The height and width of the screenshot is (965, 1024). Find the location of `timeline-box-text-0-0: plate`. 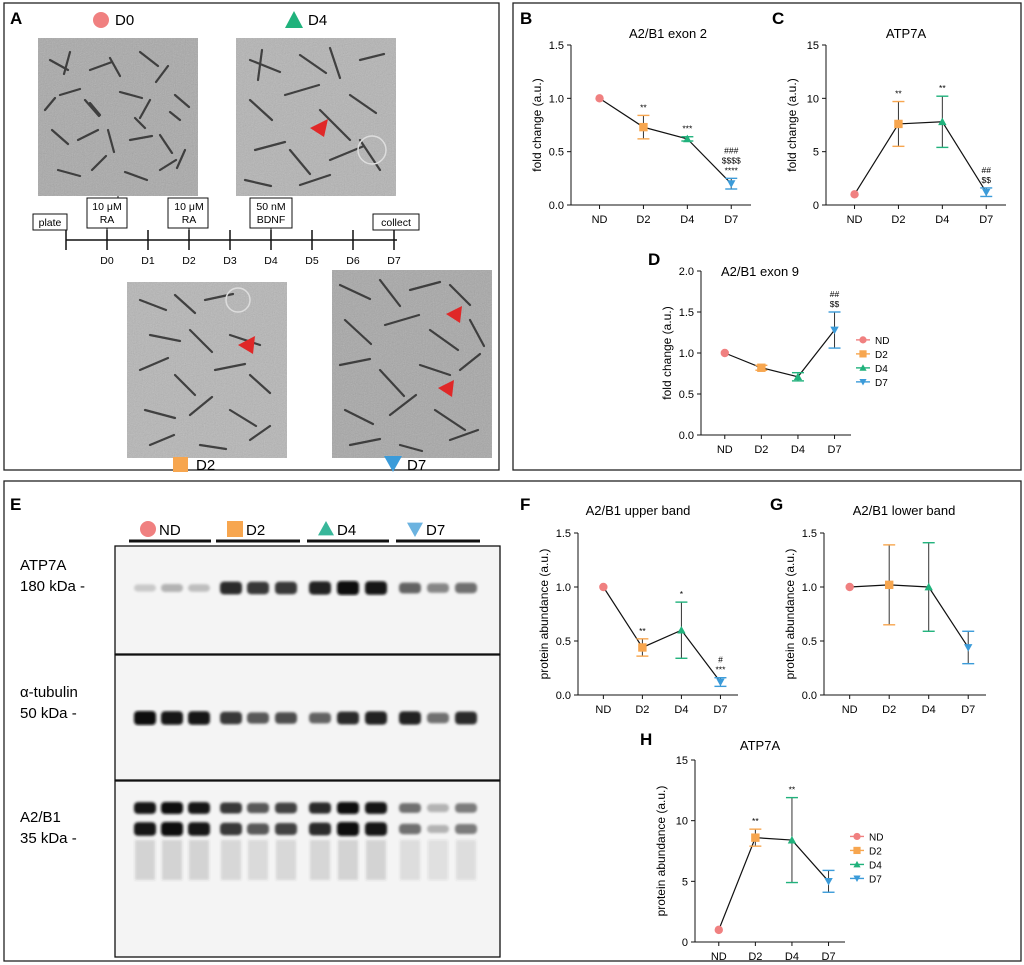

timeline-box-text-0-0: plate is located at coordinates (50, 223).